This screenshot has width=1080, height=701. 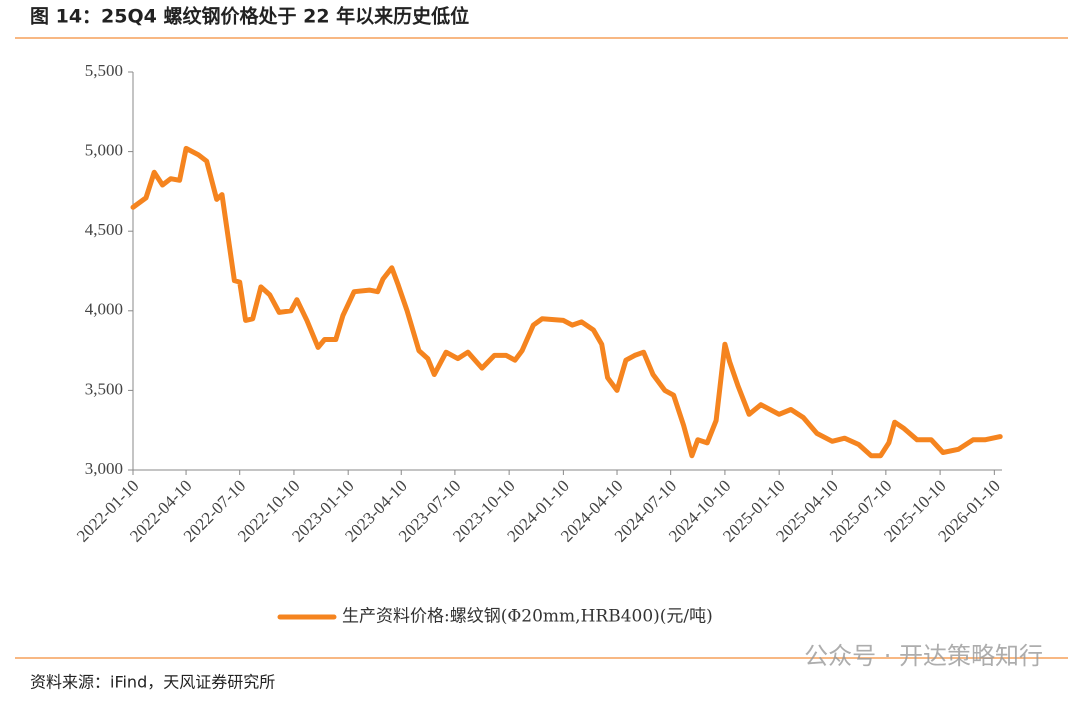 I want to click on watermark: 公众号 · 开达策略知行, so click(x=923, y=656).